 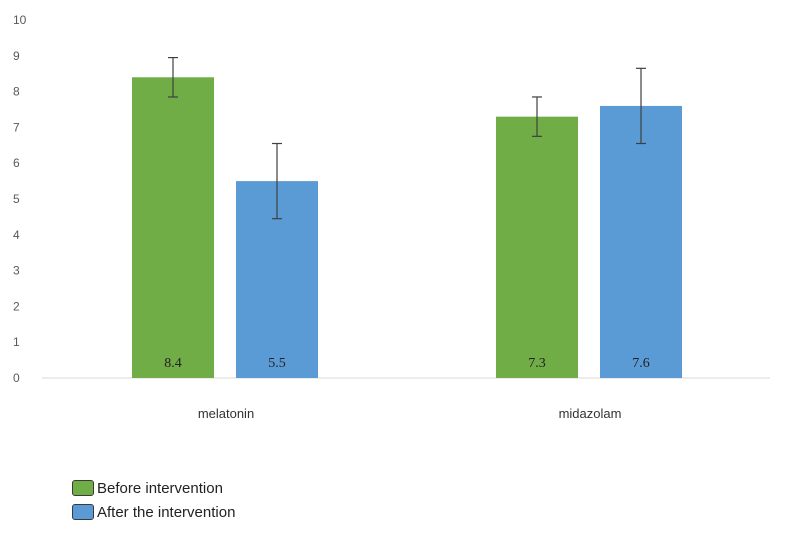 What do you see at coordinates (16, 163) in the screenshot?
I see `y-tick-label: 6` at bounding box center [16, 163].